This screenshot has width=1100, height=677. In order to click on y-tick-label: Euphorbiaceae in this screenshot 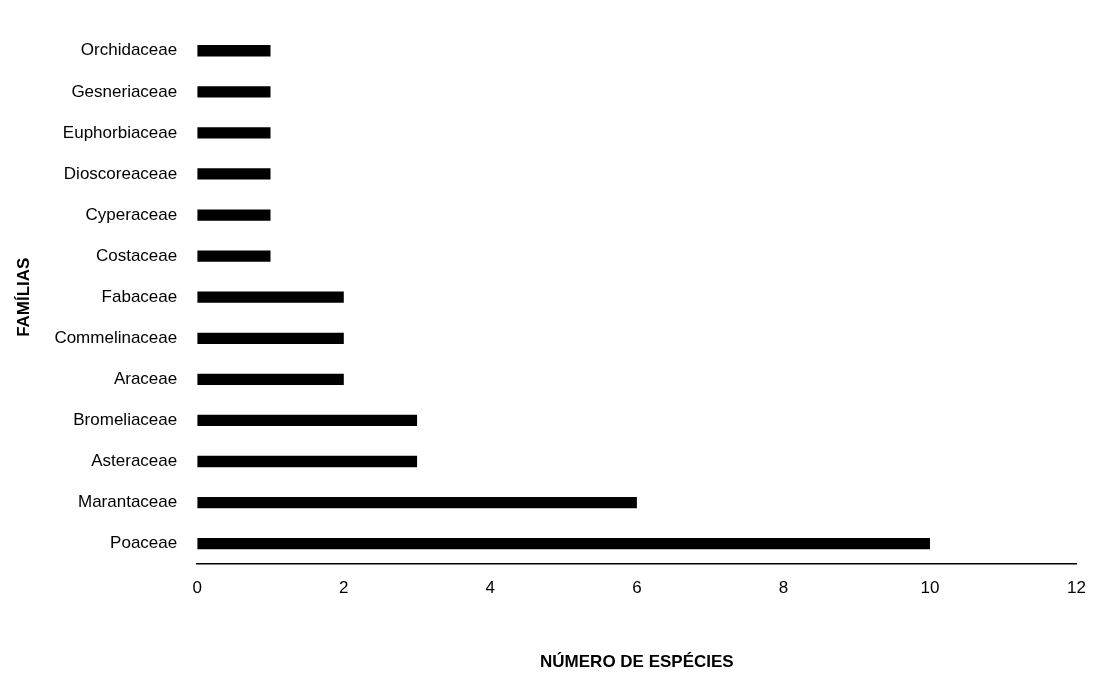, I will do `click(120, 132)`.